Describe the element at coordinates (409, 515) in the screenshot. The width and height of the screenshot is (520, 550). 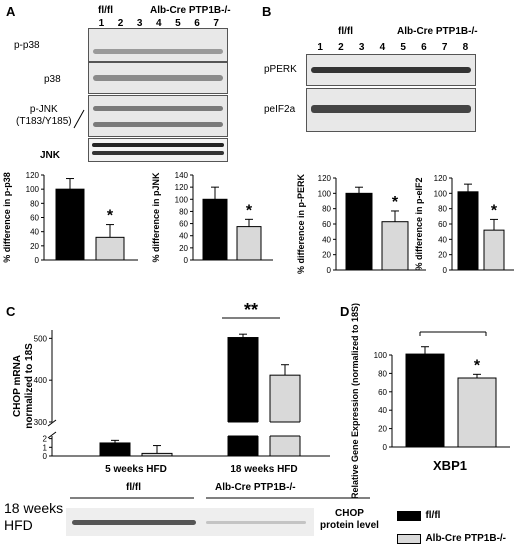
I see `legend-swatch-fl` at that location.